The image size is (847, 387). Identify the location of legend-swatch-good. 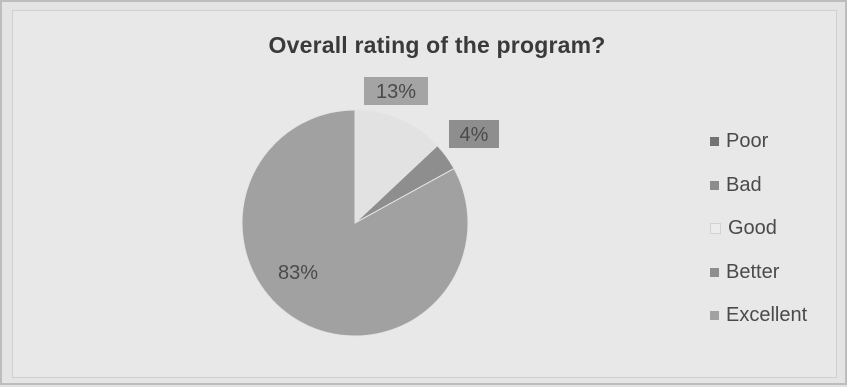
(715, 229).